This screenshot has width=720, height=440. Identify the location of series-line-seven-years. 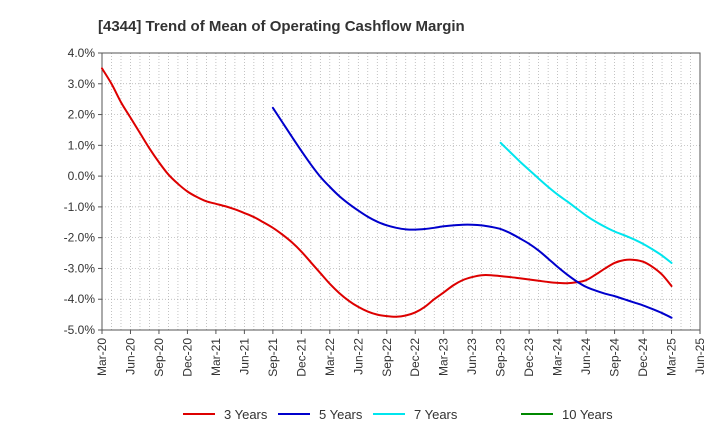
(586, 202).